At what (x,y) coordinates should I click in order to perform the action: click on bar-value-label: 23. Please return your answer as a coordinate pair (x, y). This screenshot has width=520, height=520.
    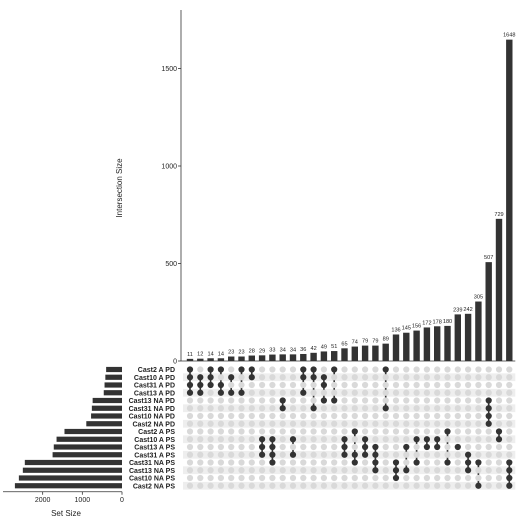
    Looking at the image, I should click on (241, 353).